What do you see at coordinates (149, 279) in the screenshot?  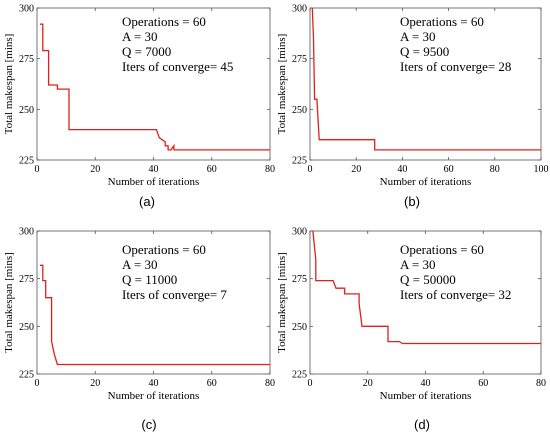 I see `annotation-line-3: Q = 11000` at bounding box center [149, 279].